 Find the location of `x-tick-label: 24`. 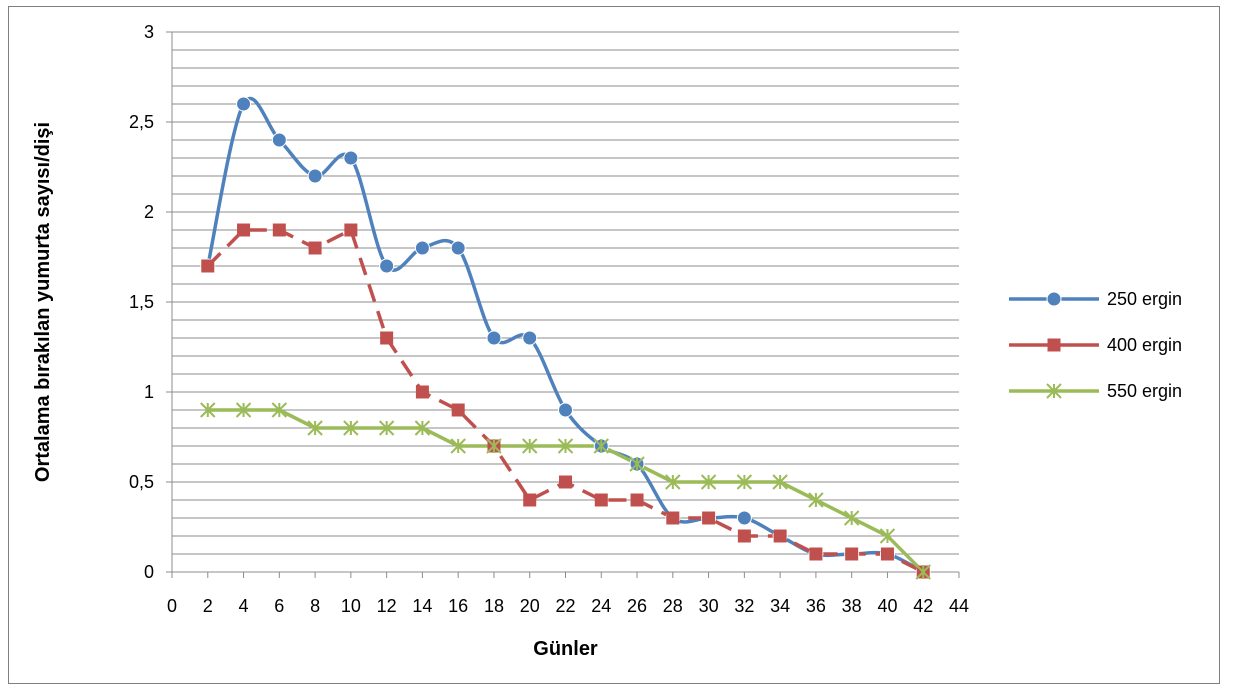

x-tick-label: 24 is located at coordinates (601, 606).